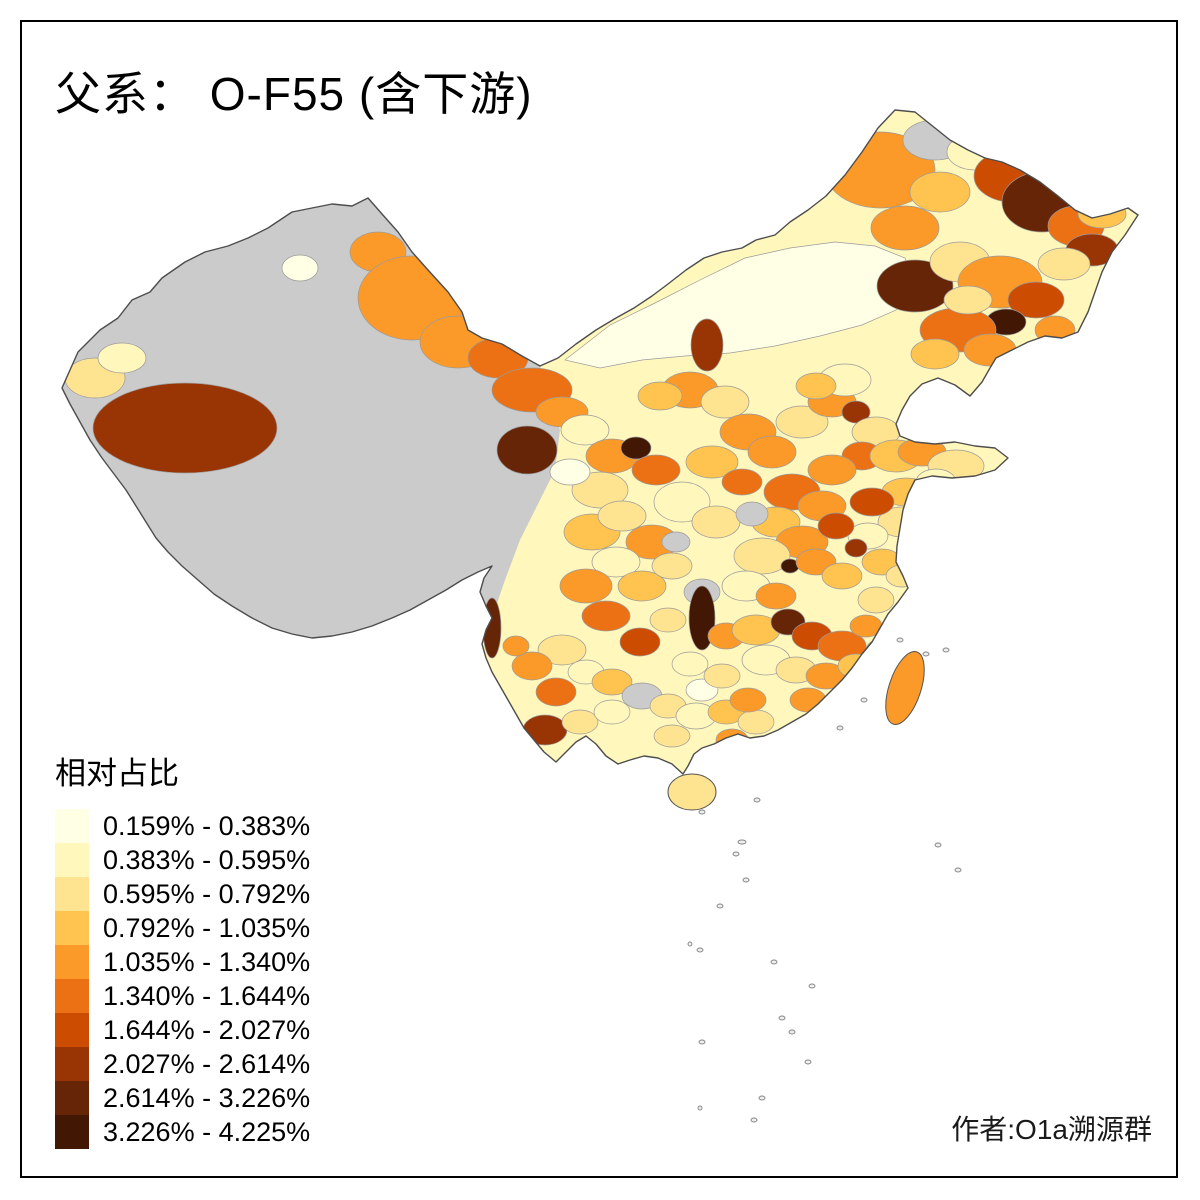  Describe the element at coordinates (207, 1029) in the screenshot. I see `legend-label: 1.644% - 2.027%` at that location.